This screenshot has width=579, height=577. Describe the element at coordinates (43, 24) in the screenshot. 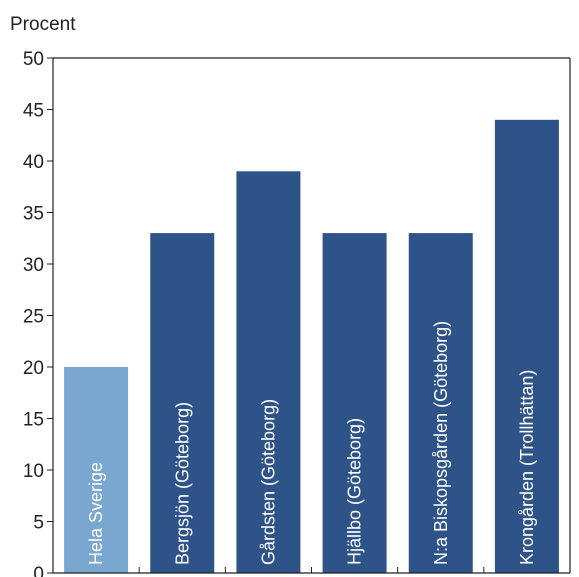

I see `y-axis-title: Procent` at that location.